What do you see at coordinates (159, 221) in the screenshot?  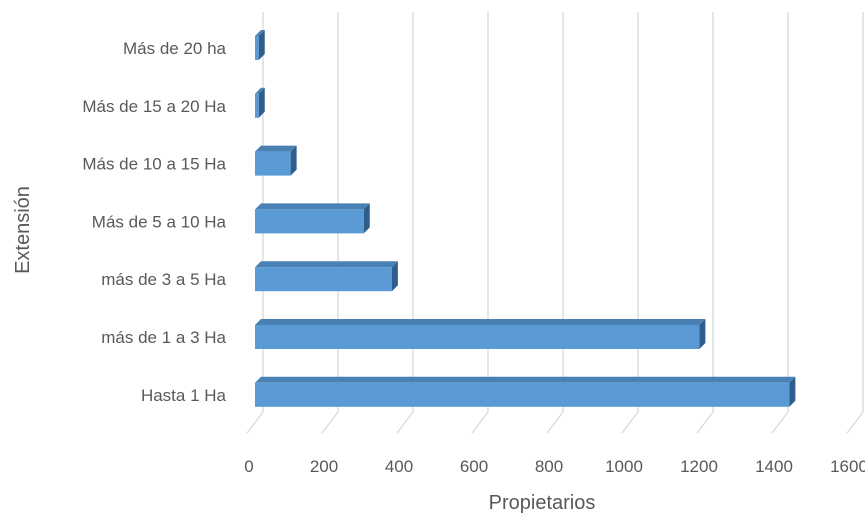 I see `category-label: Más de 5 a 10 Ha` at bounding box center [159, 221].